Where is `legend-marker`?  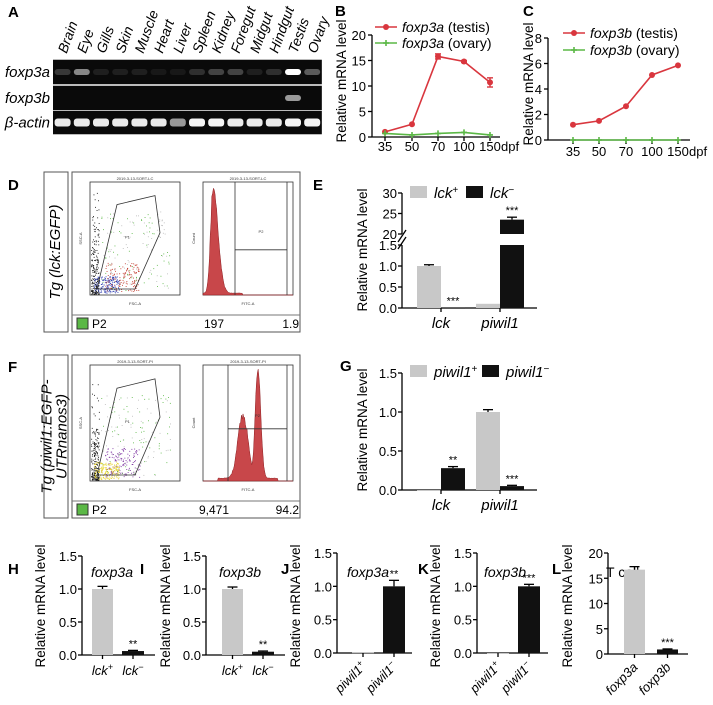
legend-marker is located at coordinates (386, 43).